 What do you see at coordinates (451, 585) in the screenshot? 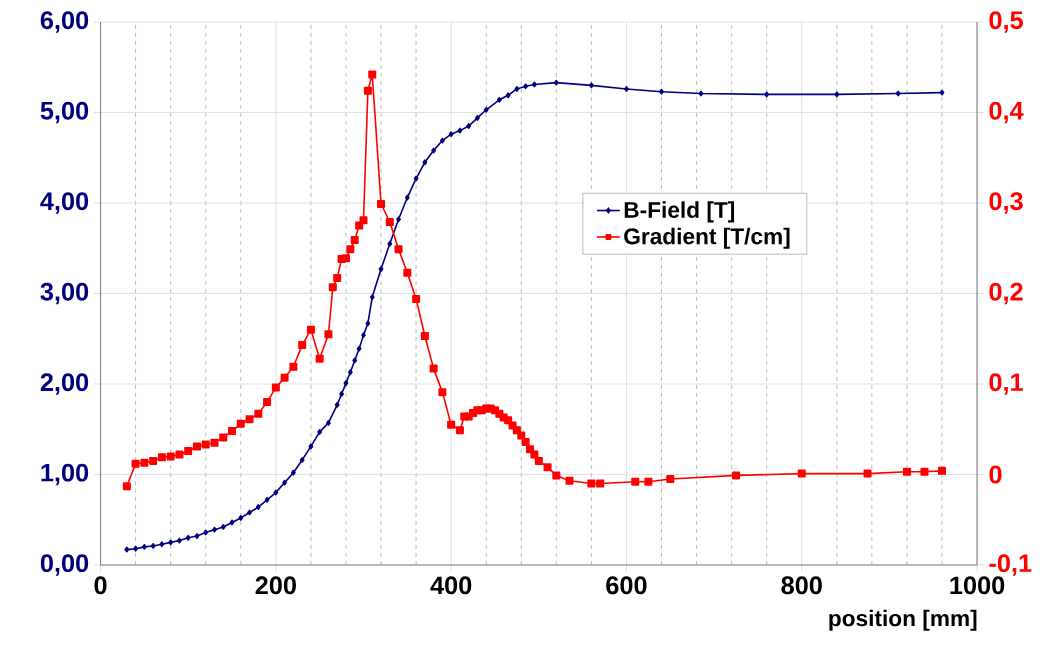
I see `x-tick-label: 400` at bounding box center [451, 585].